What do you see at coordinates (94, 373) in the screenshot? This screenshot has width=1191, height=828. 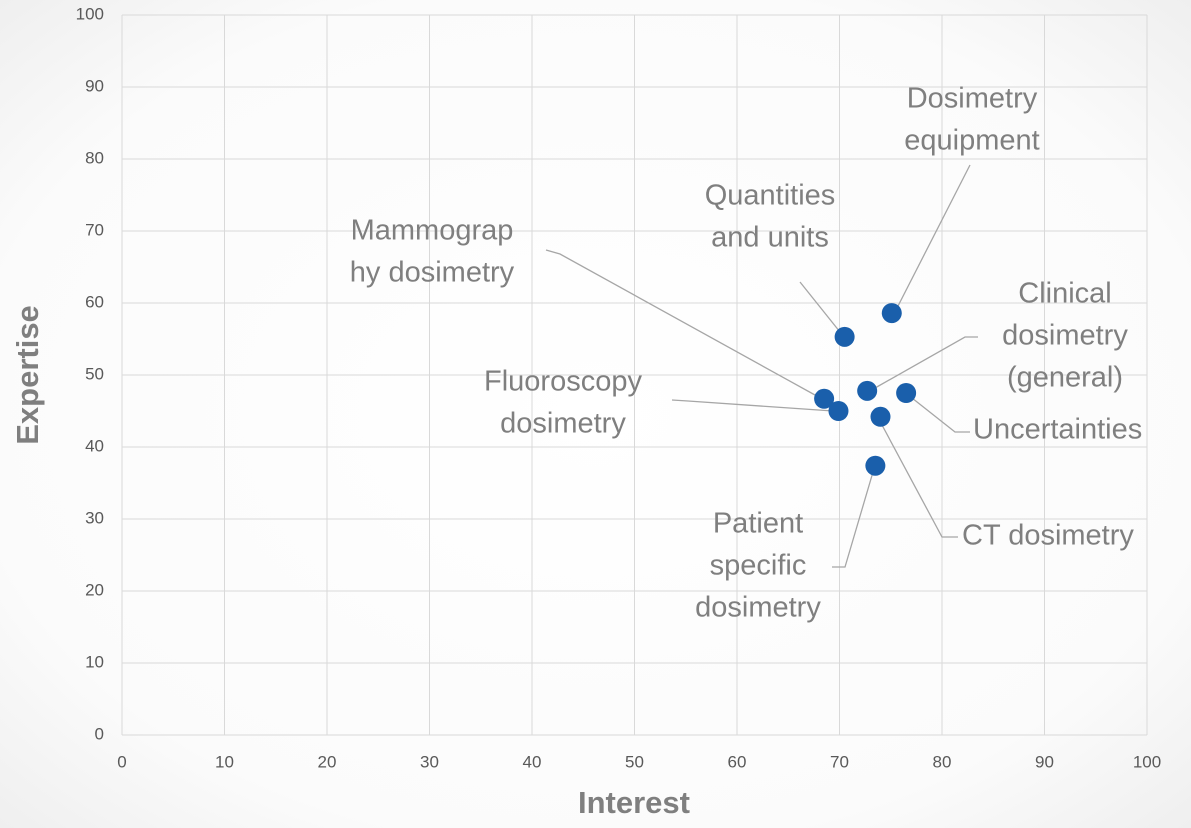 I see `y-tick-label: 50` at bounding box center [94, 373].